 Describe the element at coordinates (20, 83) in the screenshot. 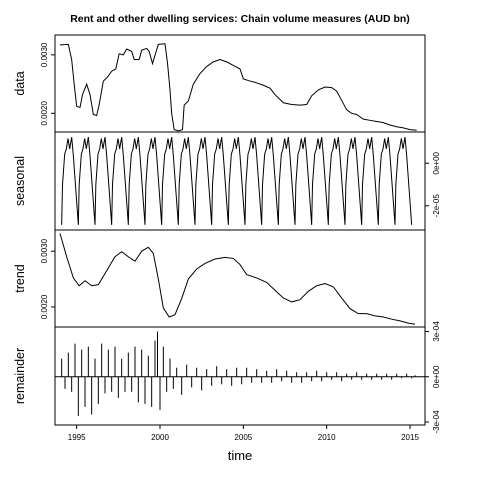

I see `panel-label: data` at that location.